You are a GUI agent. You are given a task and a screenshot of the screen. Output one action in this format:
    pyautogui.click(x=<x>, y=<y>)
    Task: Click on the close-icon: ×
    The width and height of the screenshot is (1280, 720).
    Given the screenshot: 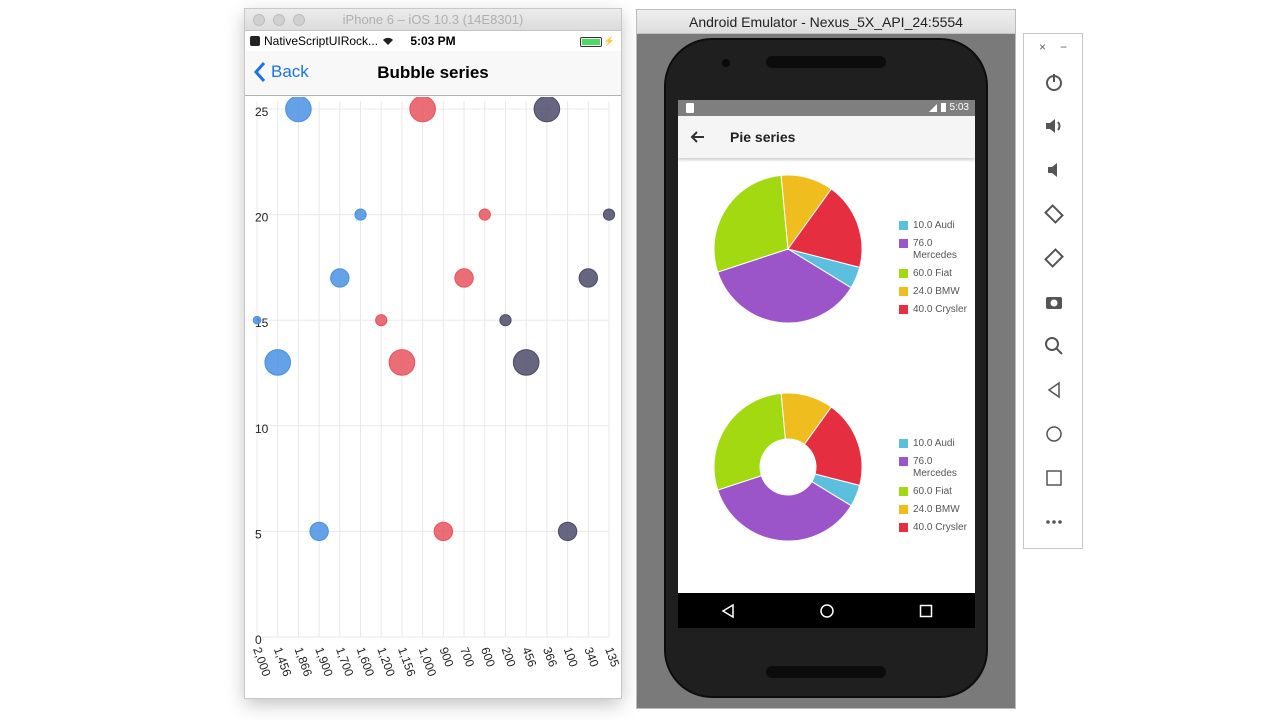 What is the action you would take?
    pyautogui.click(x=1042, y=47)
    